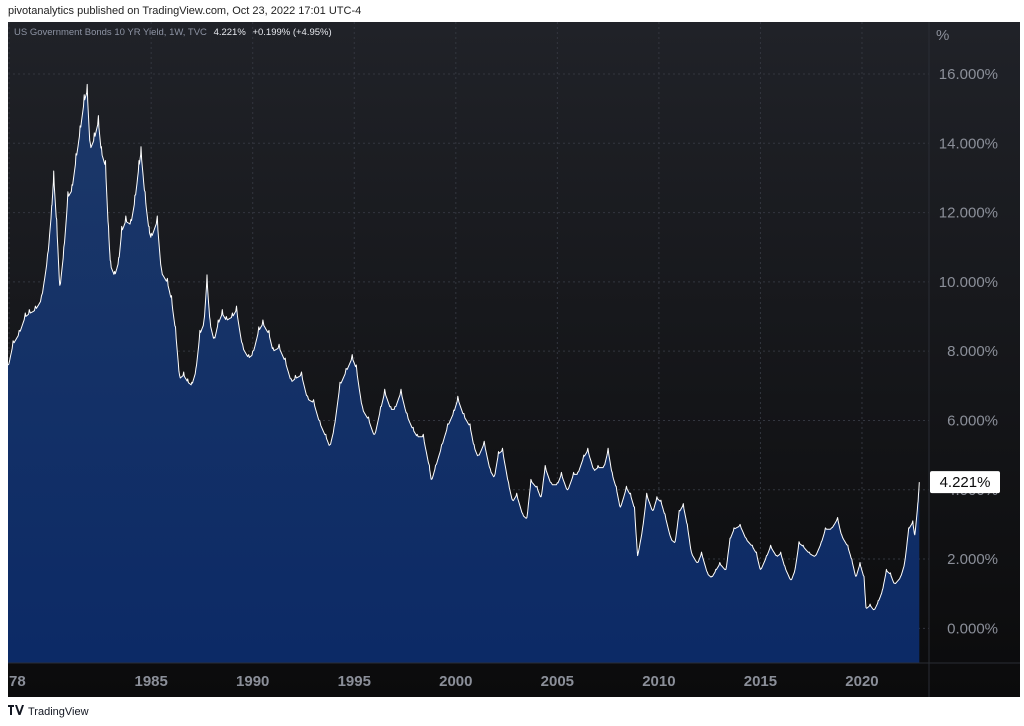  I want to click on y-tick-label: 2.000%, so click(972, 559).